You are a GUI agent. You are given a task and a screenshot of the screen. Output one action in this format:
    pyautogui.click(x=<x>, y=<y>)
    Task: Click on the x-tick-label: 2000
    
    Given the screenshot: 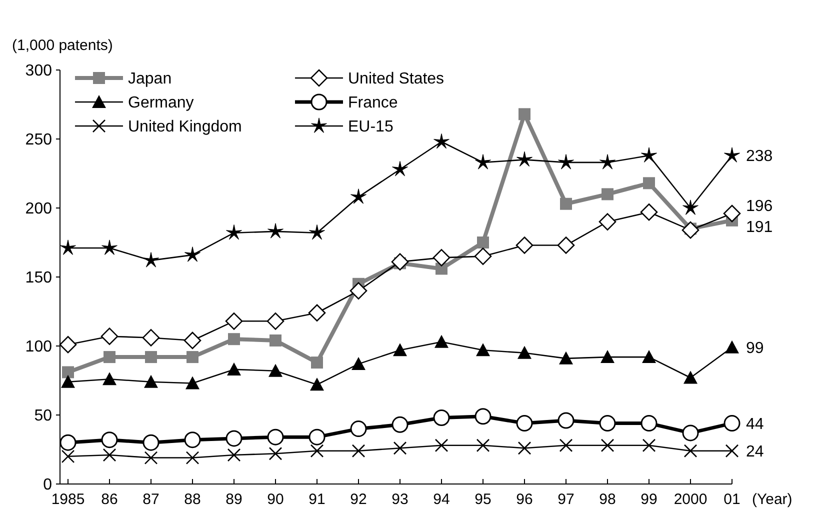 What is the action you would take?
    pyautogui.click(x=691, y=499)
    